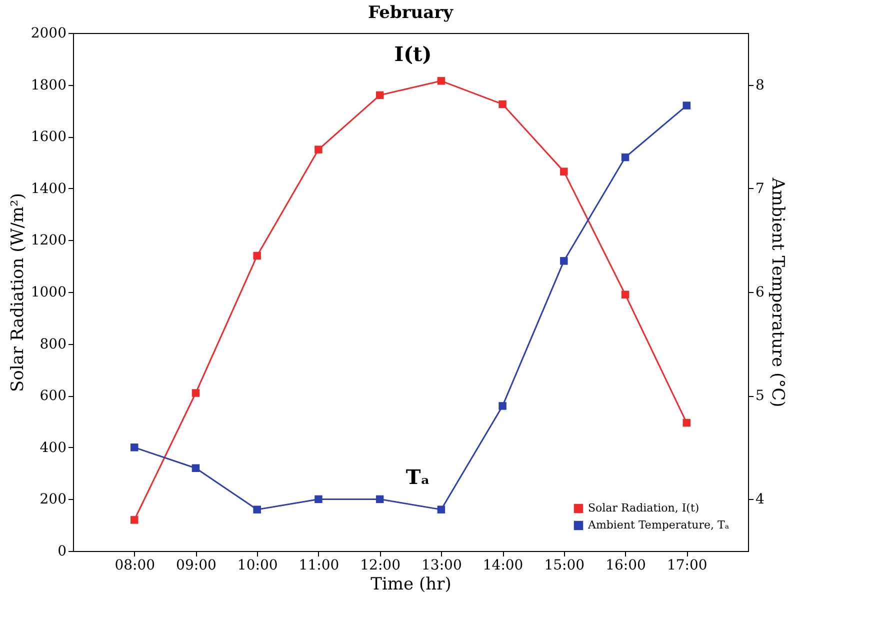 Image resolution: width=880 pixels, height=631 pixels. What do you see at coordinates (411, 584) in the screenshot?
I see `x-axis-title: Time (hr)` at bounding box center [411, 584].